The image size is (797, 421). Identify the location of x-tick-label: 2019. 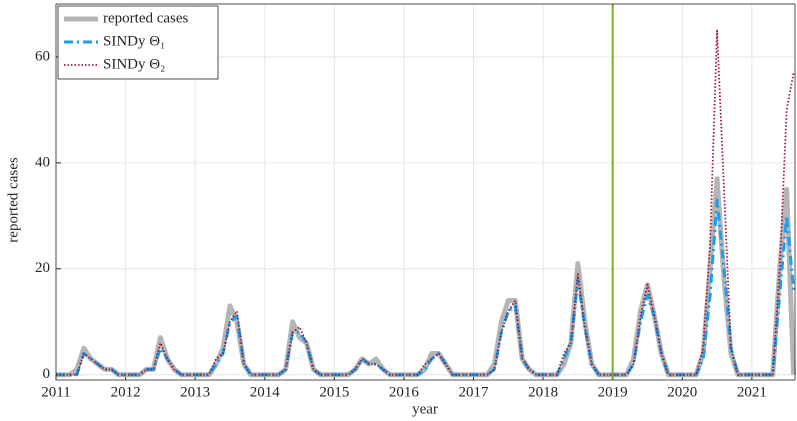
(613, 392).